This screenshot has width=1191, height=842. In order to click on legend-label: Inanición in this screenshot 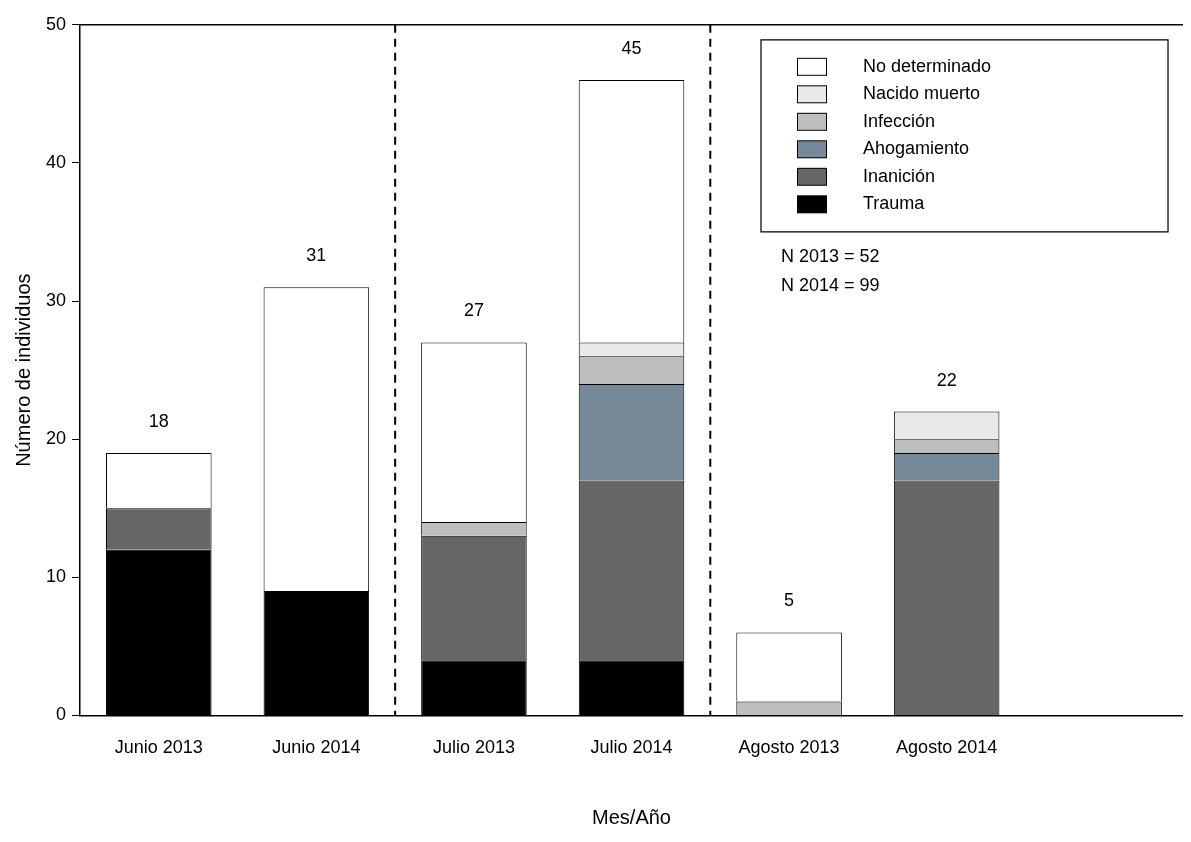, I will do `click(899, 175)`.